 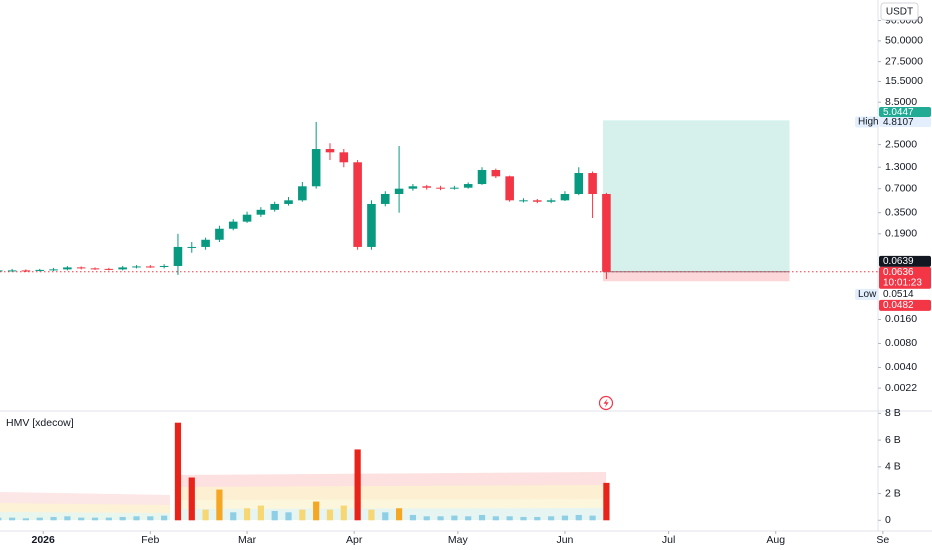 I want to click on y-tick-label: 8.5000, so click(x=901, y=102).